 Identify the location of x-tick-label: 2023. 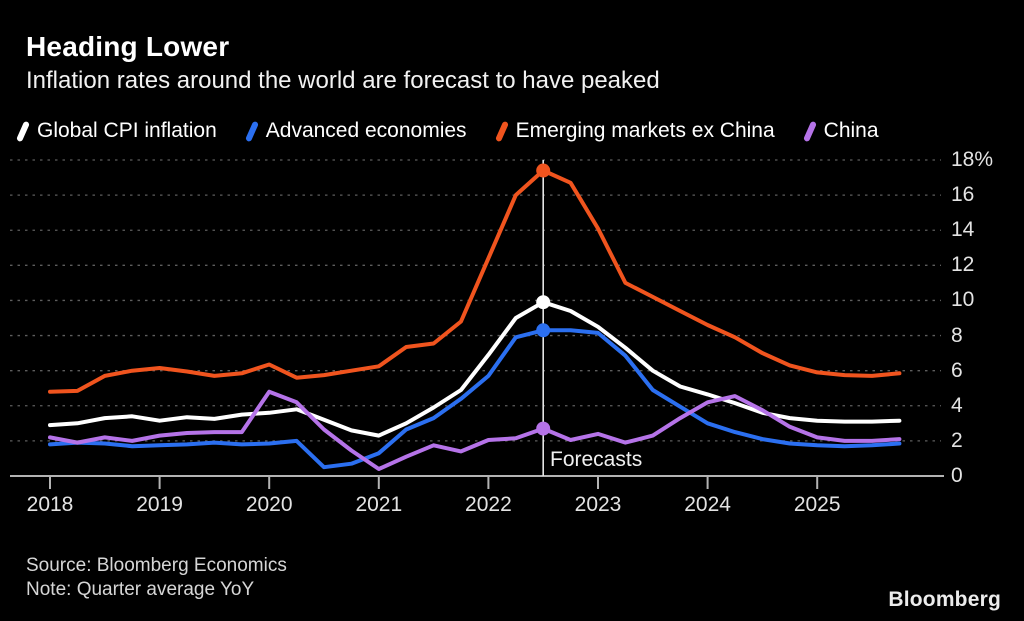
(598, 504).